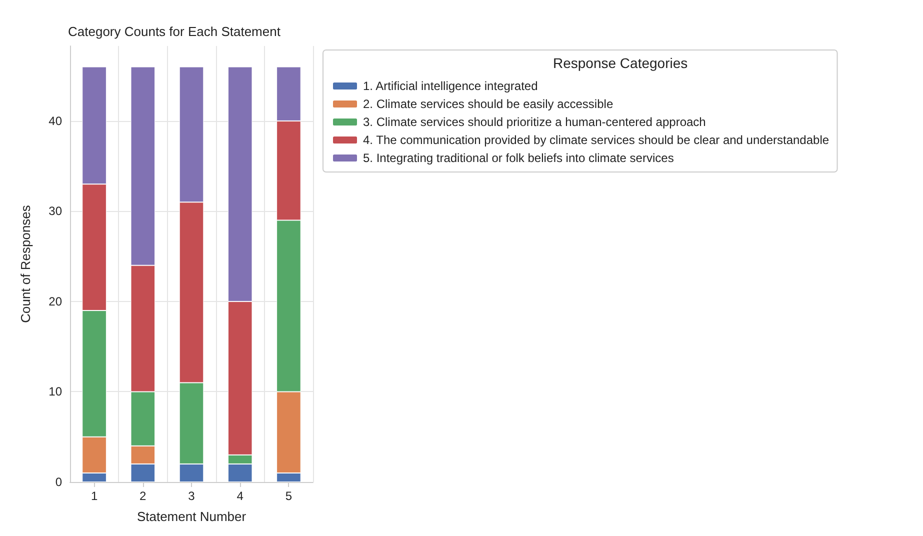  What do you see at coordinates (488, 104) in the screenshot?
I see `legend-label: 2. Climate services should be easily accessible` at bounding box center [488, 104].